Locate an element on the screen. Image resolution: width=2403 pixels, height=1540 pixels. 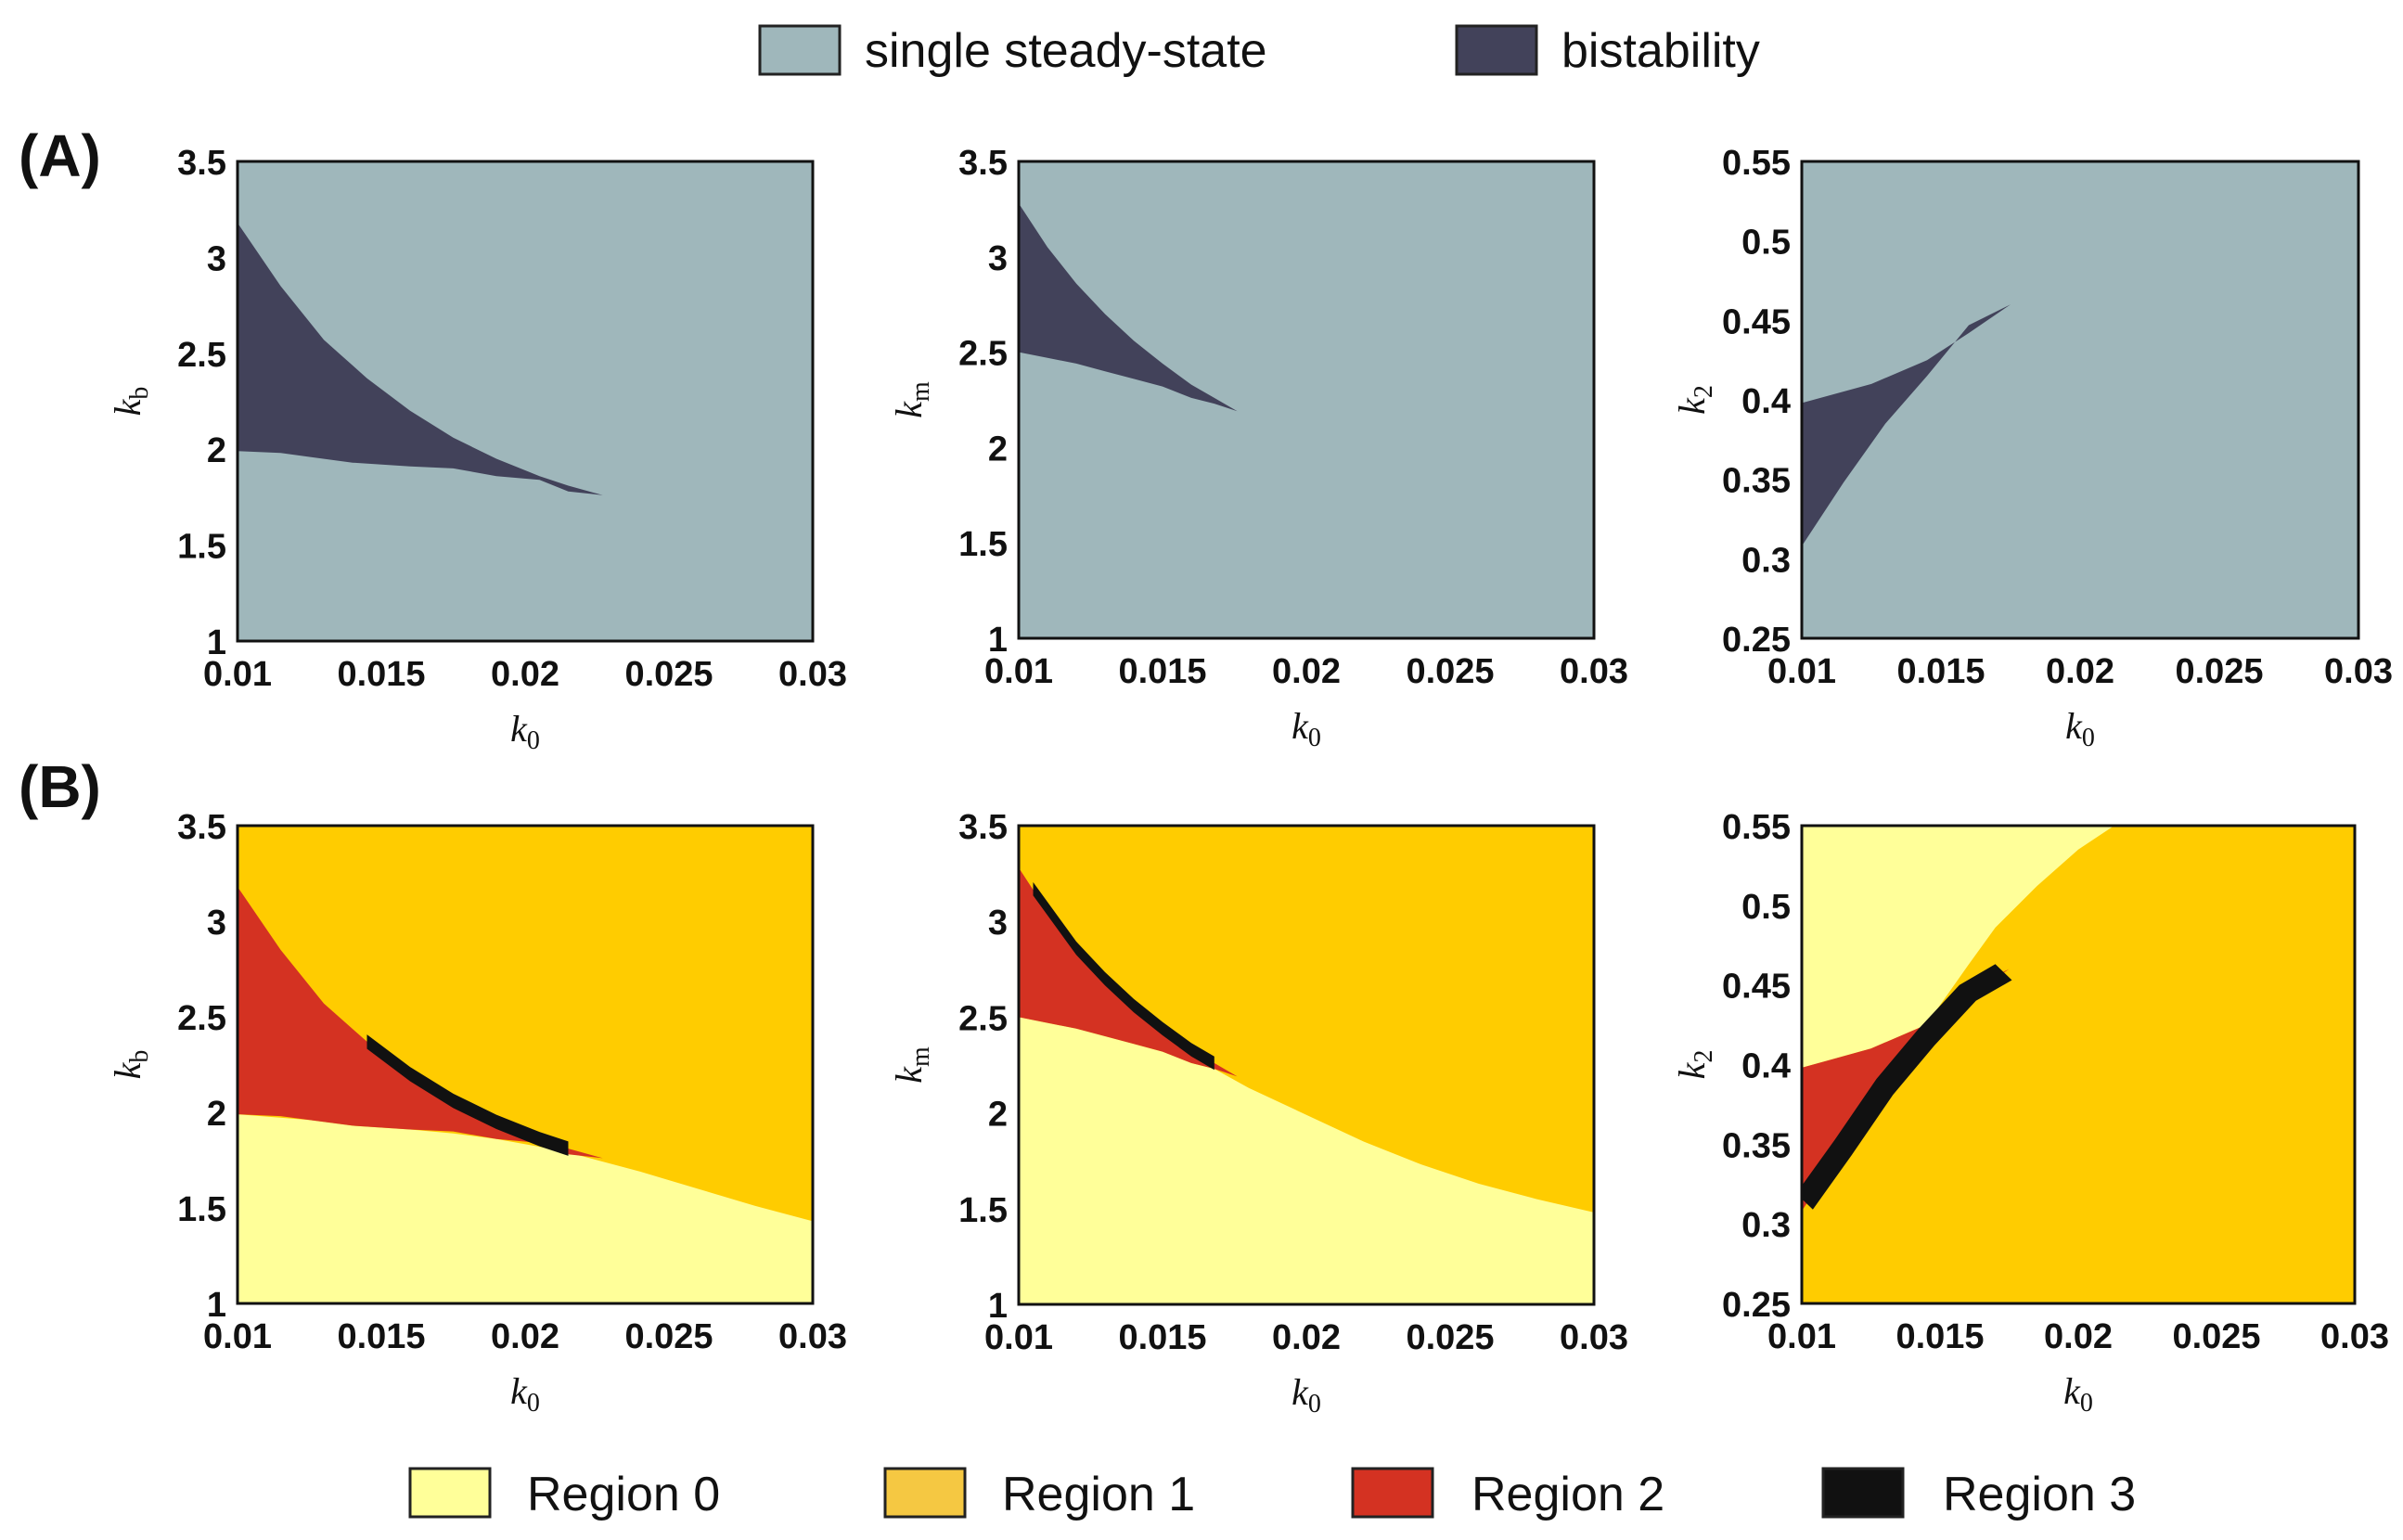
legend-label-region-3: Region 3 is located at coordinates (2039, 1494).